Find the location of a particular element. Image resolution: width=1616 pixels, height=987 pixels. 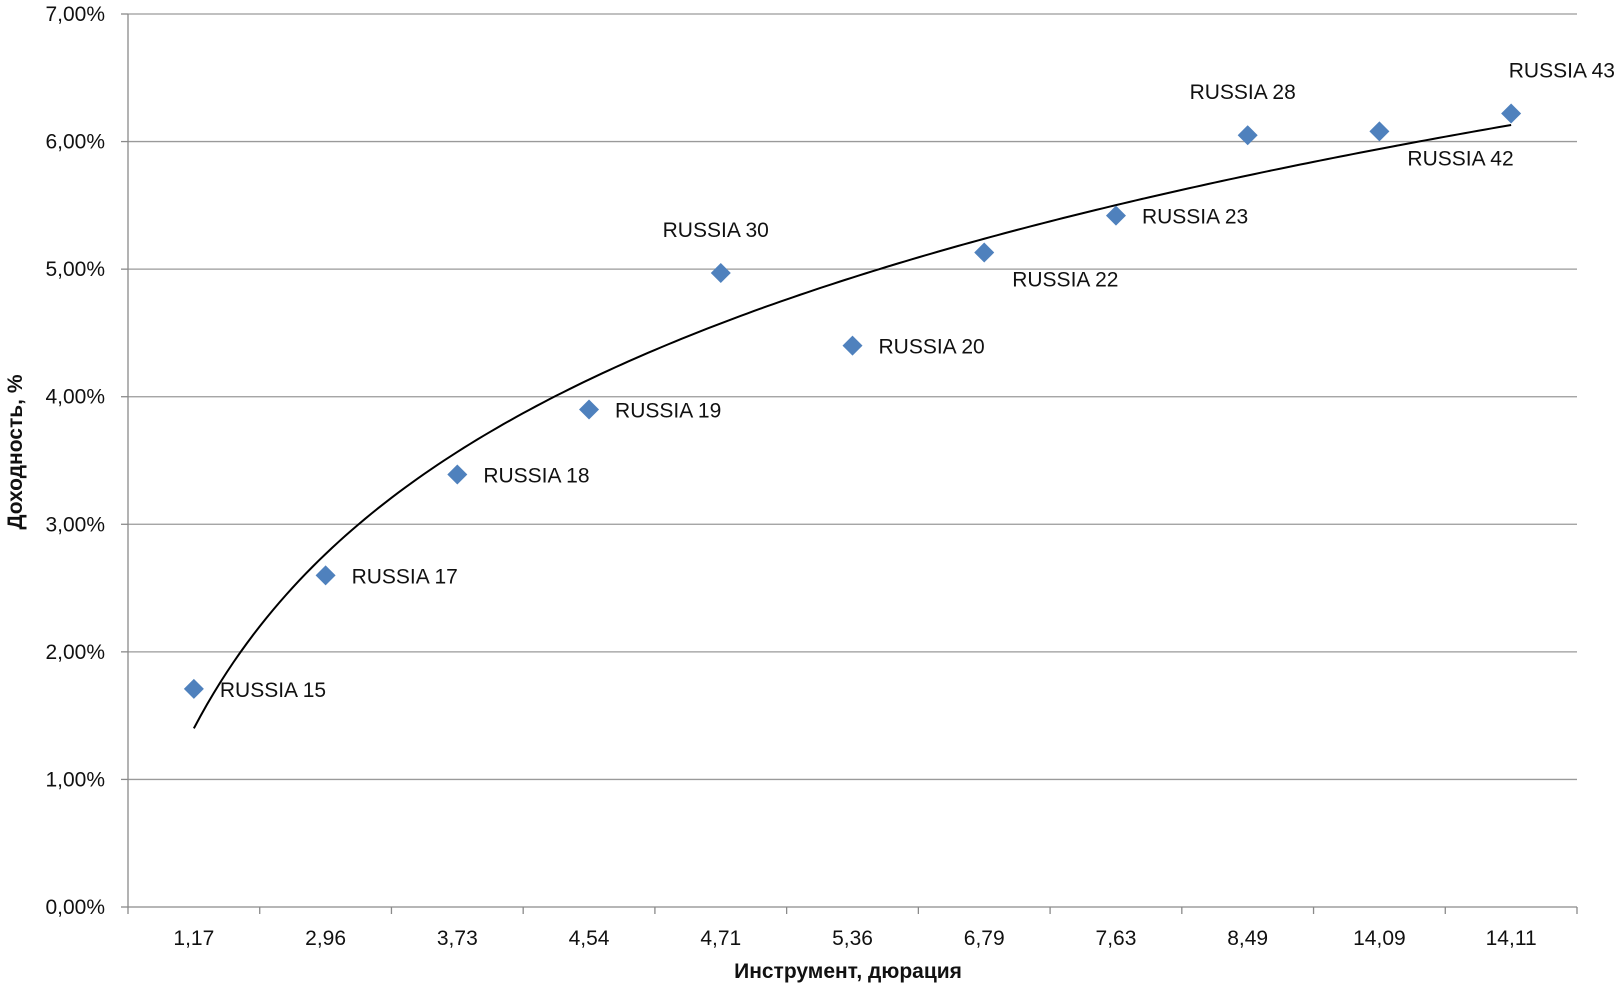

x-tick-label: 7,63 is located at coordinates (1116, 938).